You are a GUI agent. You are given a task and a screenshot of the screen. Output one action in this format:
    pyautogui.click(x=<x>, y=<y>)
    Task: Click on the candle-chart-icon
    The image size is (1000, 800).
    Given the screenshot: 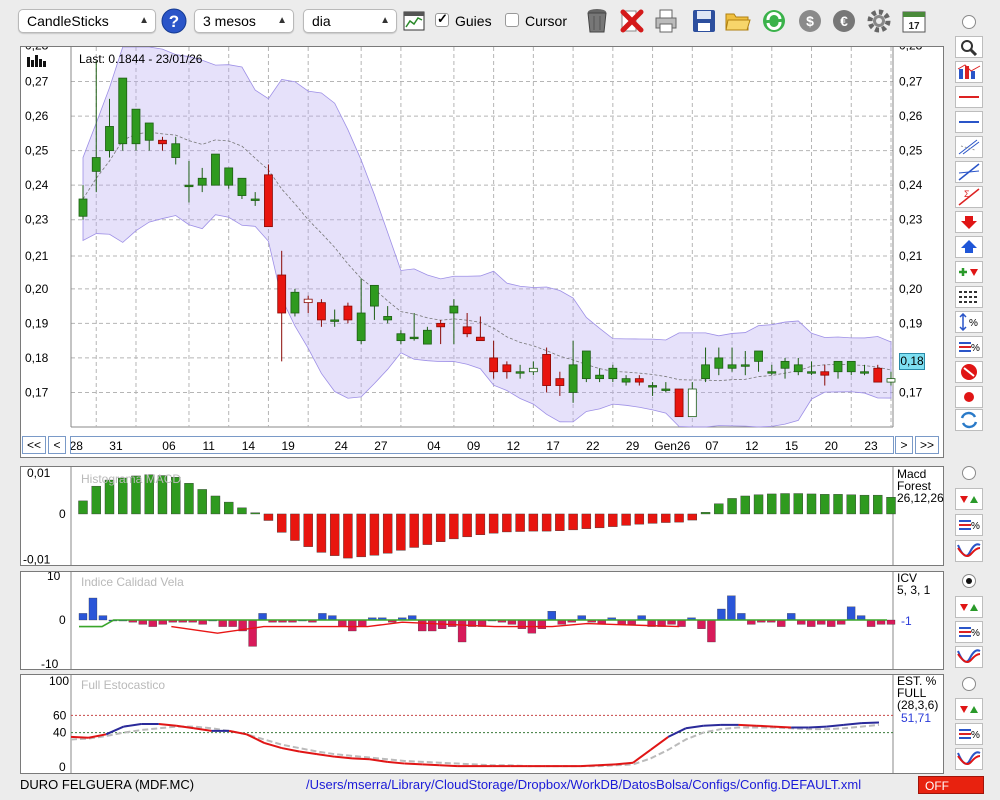 What is the action you would take?
    pyautogui.click(x=969, y=71)
    